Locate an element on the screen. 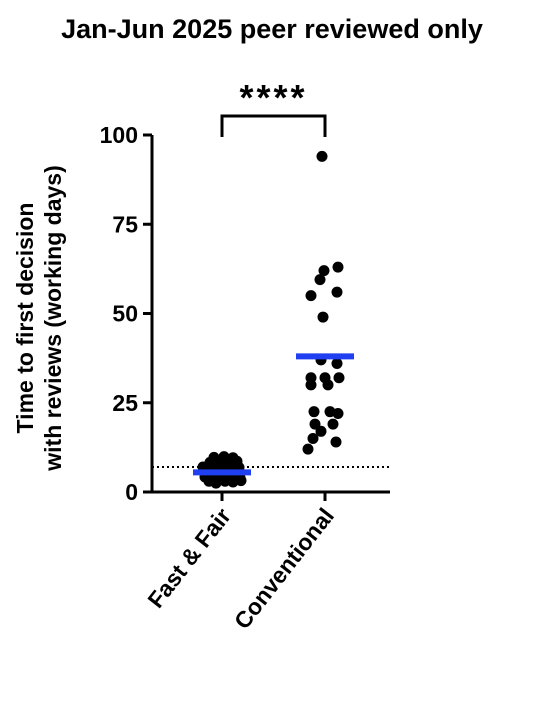 This screenshot has height=706, width=544. y-tick-label-50: 50 is located at coordinates (125, 314).